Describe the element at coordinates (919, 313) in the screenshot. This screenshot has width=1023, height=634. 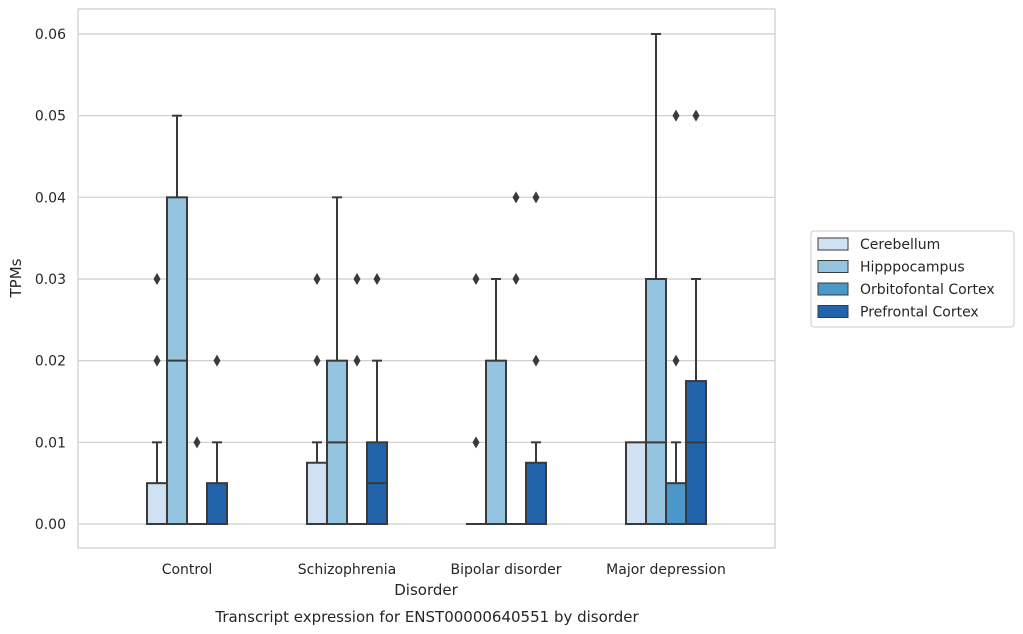
I see `legend-label: Prefrontal Cortex` at that location.